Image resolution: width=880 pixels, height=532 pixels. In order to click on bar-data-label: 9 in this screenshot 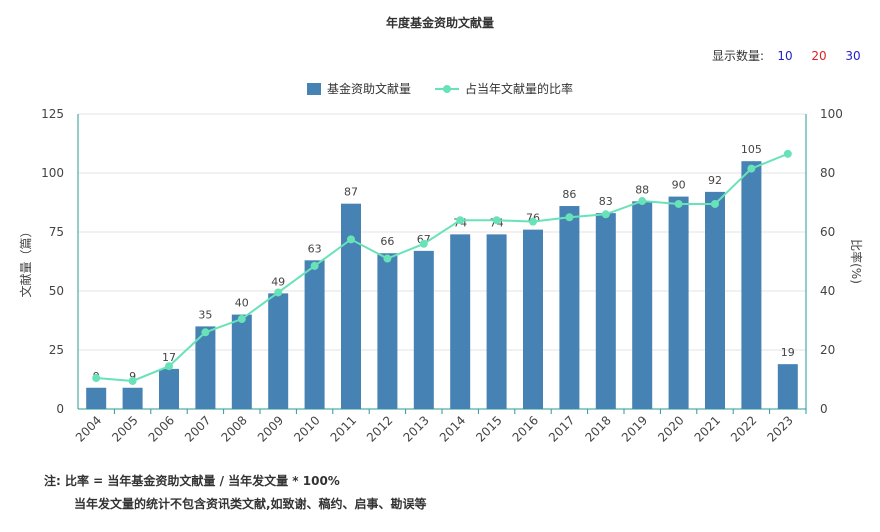, I will do `click(132, 376)`.